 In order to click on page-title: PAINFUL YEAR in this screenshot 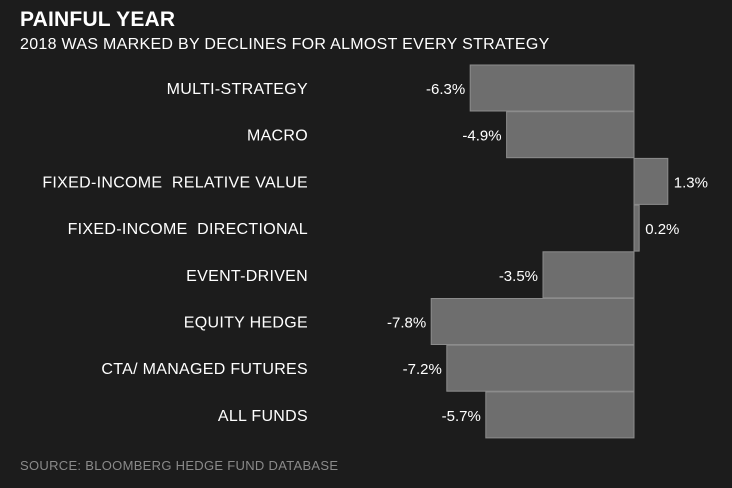, I will do `click(98, 19)`.